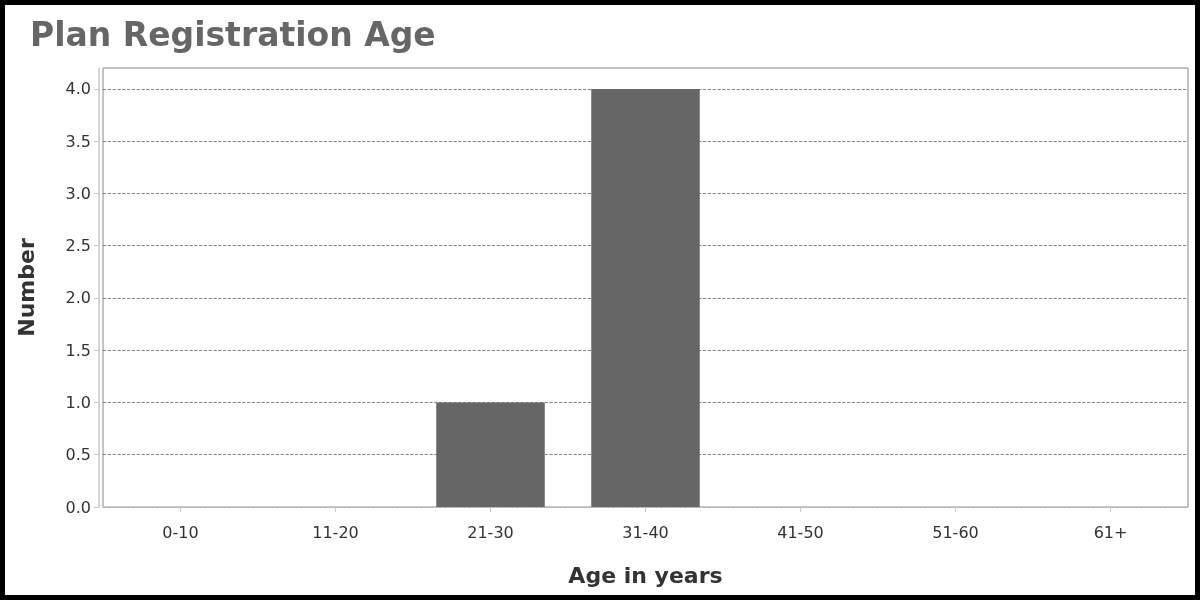  Describe the element at coordinates (645, 575) in the screenshot. I see `x-axis-title: Age in years` at that location.